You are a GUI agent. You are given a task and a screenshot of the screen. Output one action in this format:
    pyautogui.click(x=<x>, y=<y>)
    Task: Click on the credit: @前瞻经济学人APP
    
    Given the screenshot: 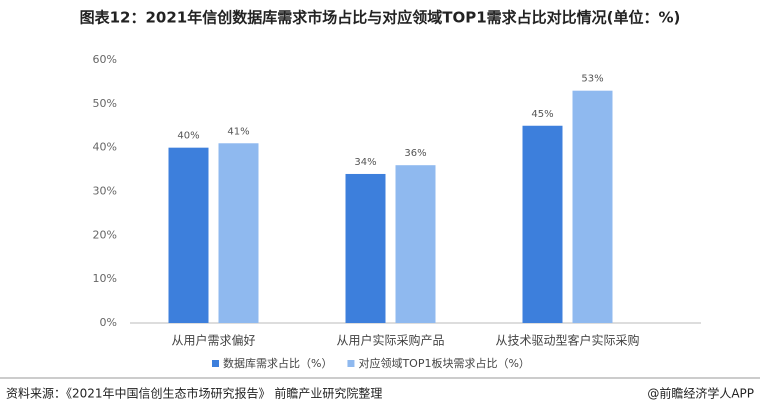 What is the action you would take?
    pyautogui.click(x=700, y=393)
    